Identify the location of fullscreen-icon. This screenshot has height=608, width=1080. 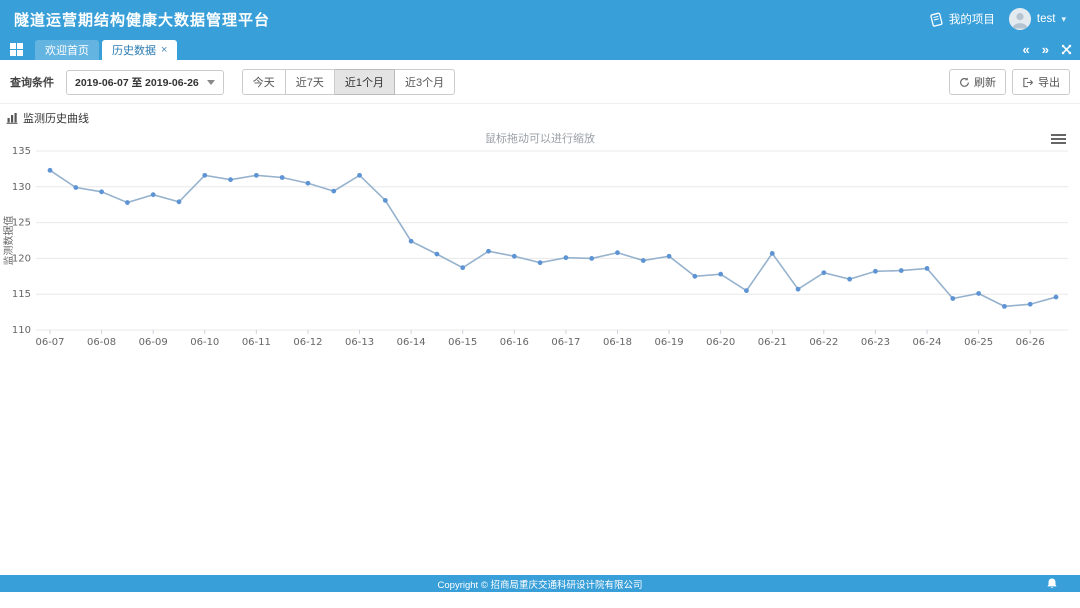
(1066, 49).